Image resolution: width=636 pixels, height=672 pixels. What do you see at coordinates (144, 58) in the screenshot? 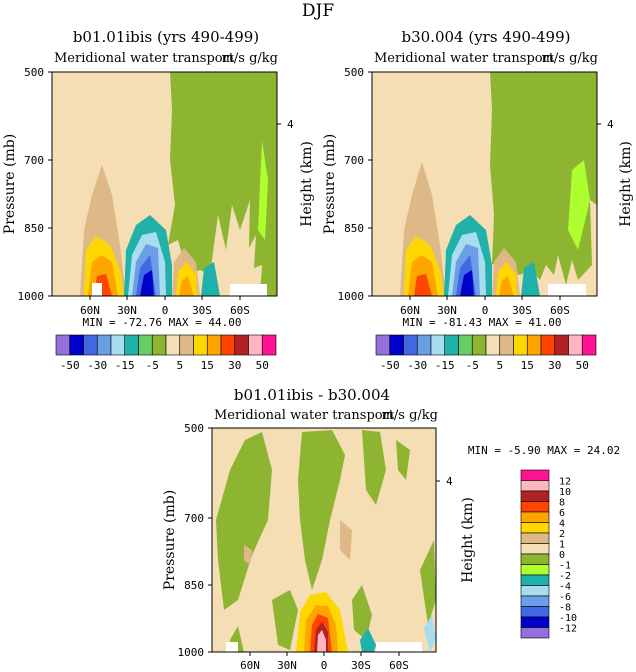
I see `panel-1-subtitle-left: Meridional water transport` at bounding box center [144, 58].